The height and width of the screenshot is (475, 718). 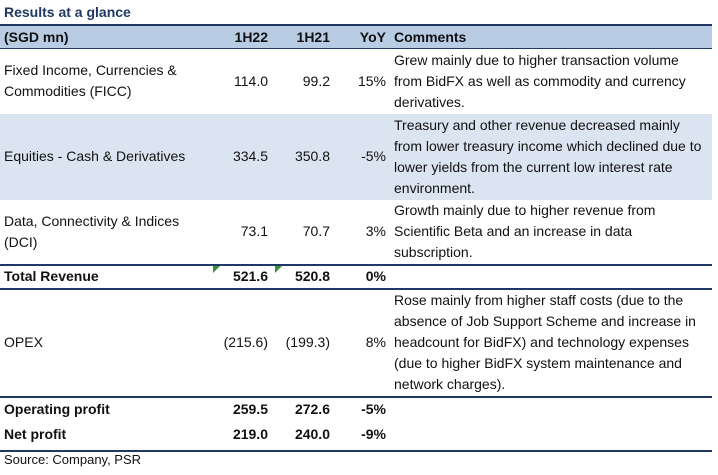 I want to click on source-note: Source: Company, PSR, so click(x=73, y=459).